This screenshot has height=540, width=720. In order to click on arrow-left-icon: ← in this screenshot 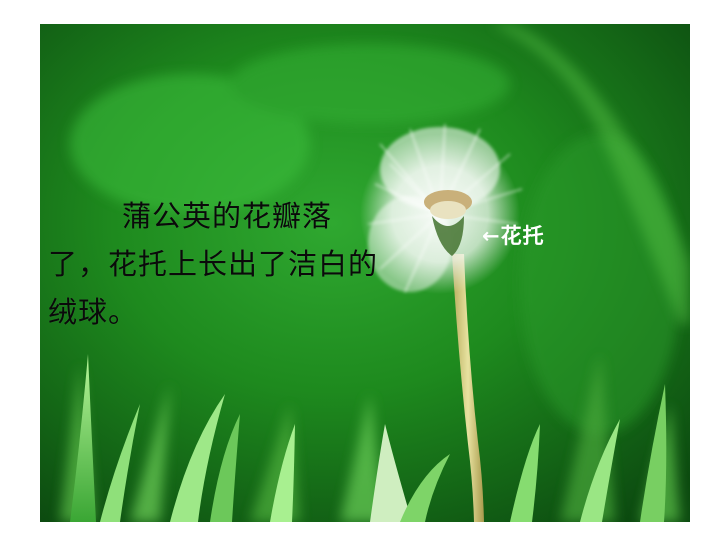, I will do `click(491, 236)`.